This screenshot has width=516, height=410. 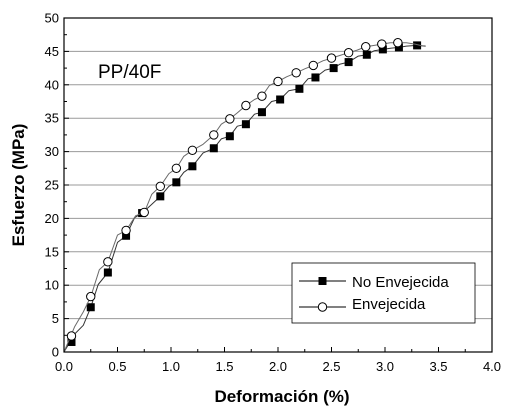 I want to click on legend-item-envejecida: Envejecida, so click(x=362, y=304).